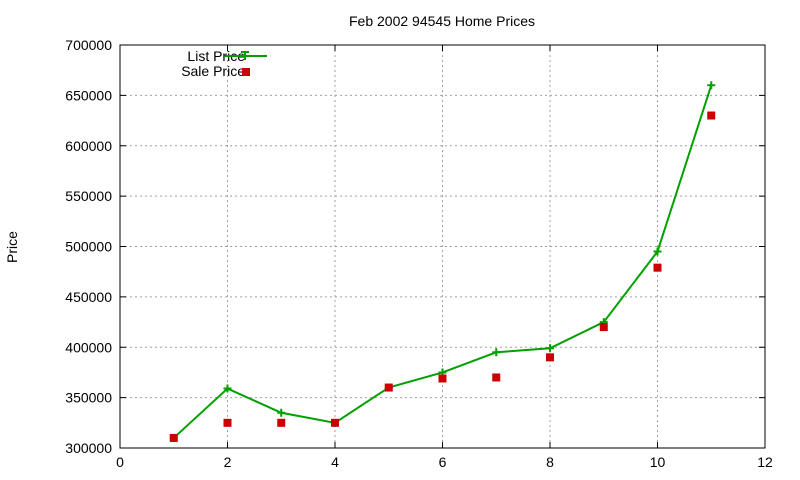  What do you see at coordinates (120, 462) in the screenshot?
I see `x-tick-label: 0` at bounding box center [120, 462].